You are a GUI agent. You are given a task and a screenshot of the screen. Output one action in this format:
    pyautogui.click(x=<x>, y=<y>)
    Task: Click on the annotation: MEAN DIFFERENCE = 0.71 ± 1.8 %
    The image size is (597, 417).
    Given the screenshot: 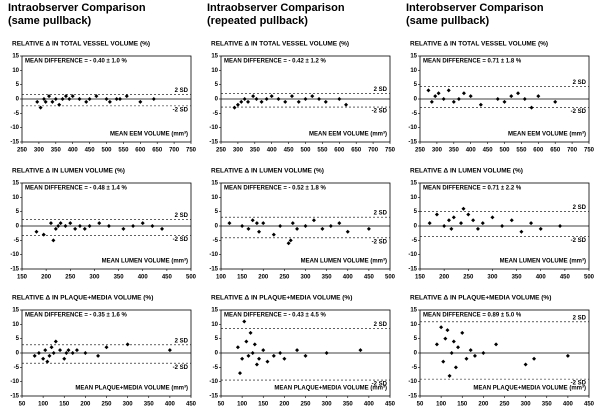 What is the action you would take?
    pyautogui.click(x=472, y=62)
    